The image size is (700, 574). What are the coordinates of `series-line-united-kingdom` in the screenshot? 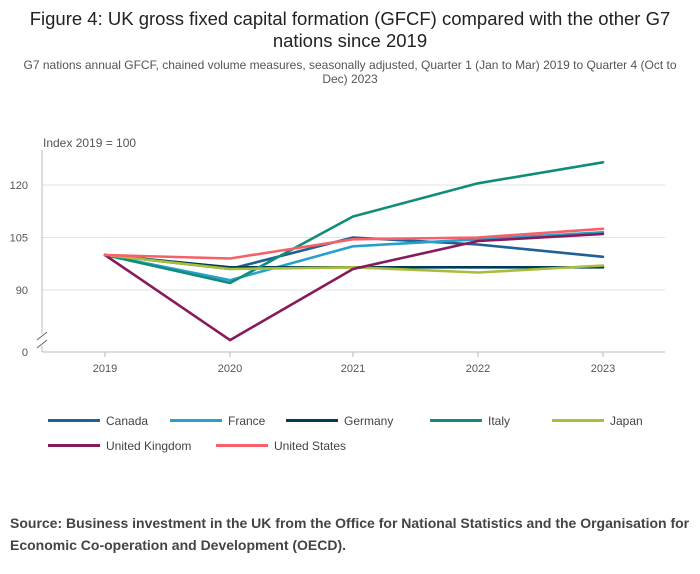 It's located at (354, 287).